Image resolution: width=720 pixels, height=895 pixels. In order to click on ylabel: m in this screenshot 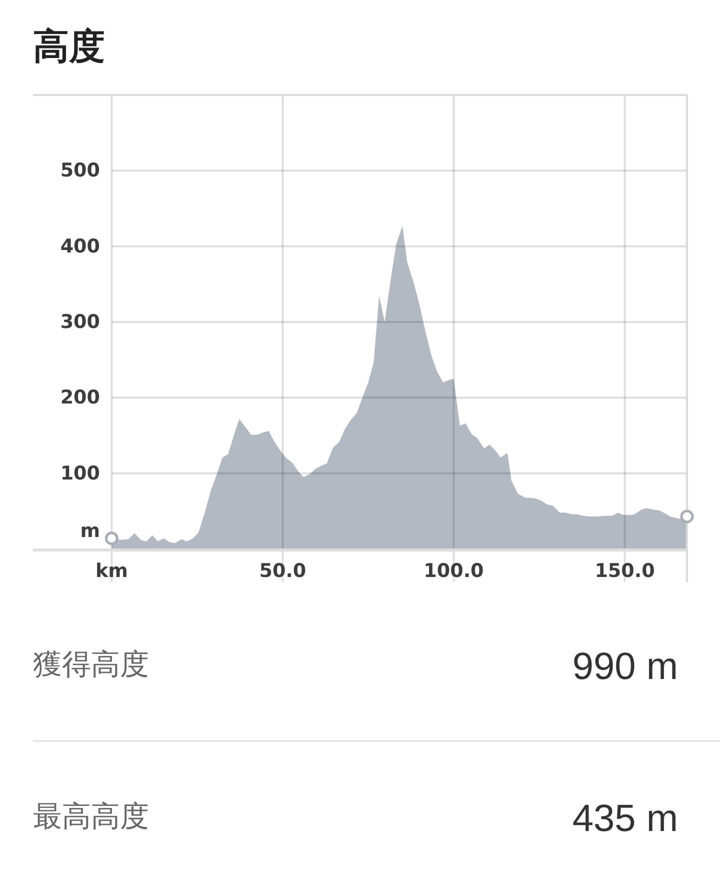, I will do `click(90, 531)`.